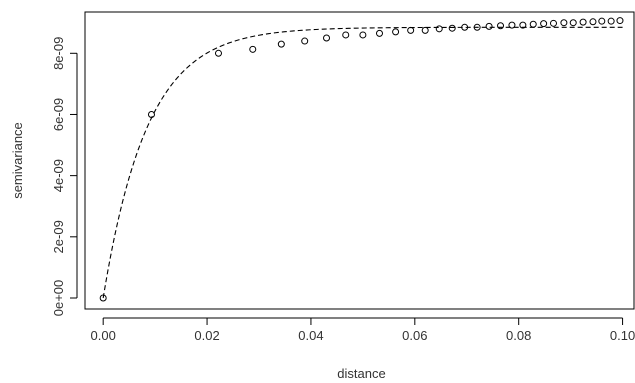  What do you see at coordinates (310, 335) in the screenshot?
I see `x-tick-label: 0.04` at bounding box center [310, 335].